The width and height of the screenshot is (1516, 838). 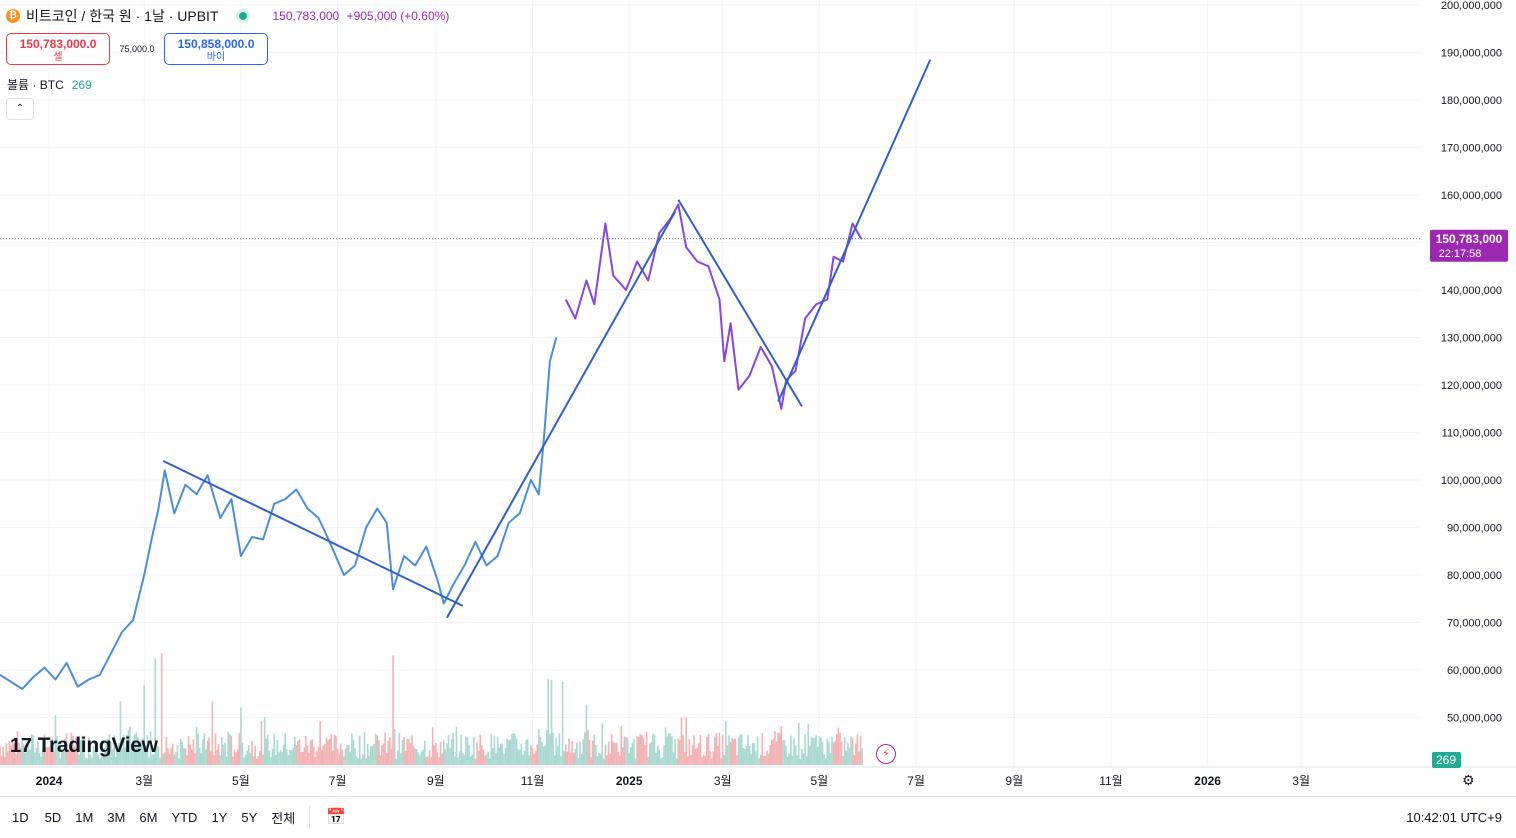 I want to click on range-6m: 6M, so click(x=148, y=817).